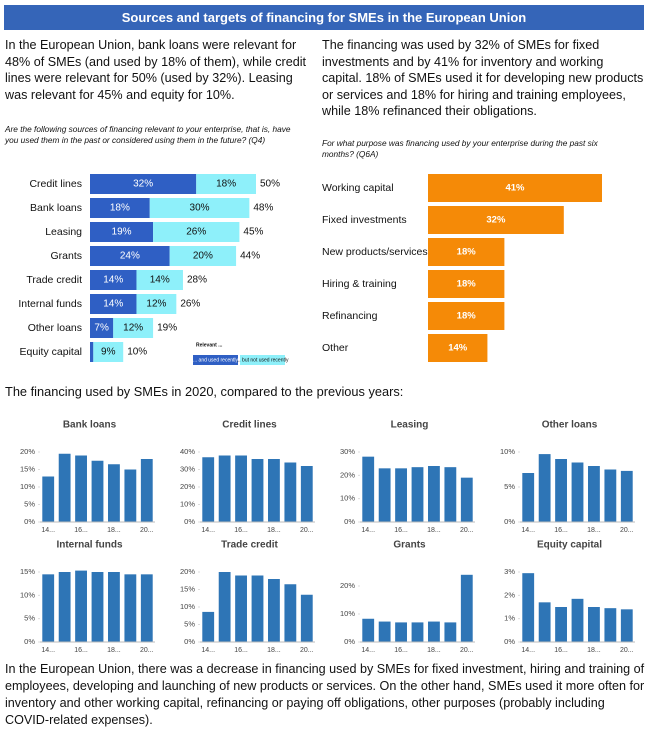  I want to click on y-tick-label: 2%, so click(509, 594).